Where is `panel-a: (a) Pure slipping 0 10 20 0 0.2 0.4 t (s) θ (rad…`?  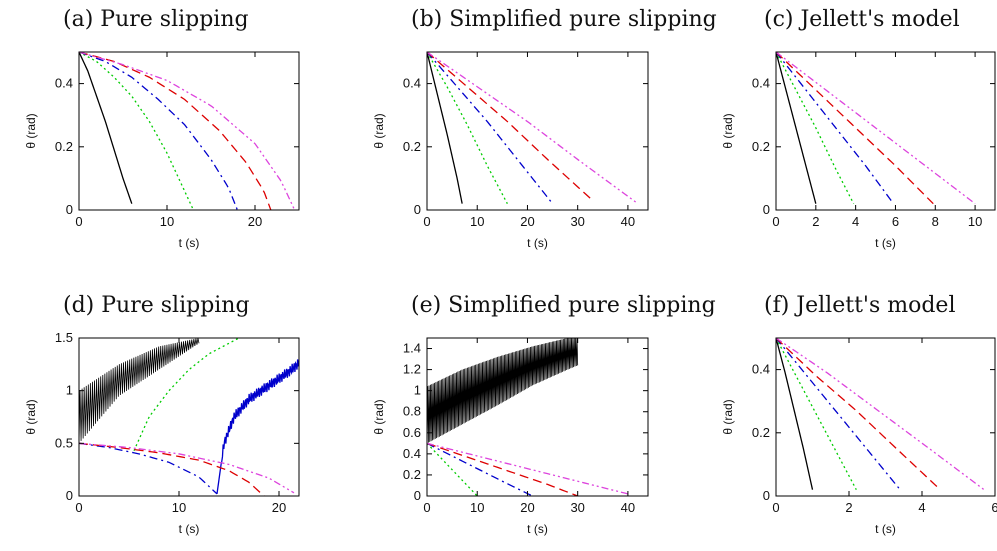 panel-a: (a) Pure slipping 0 10 20 0 0.2 0.4 t (s) θ (rad… is located at coordinates (162, 128).